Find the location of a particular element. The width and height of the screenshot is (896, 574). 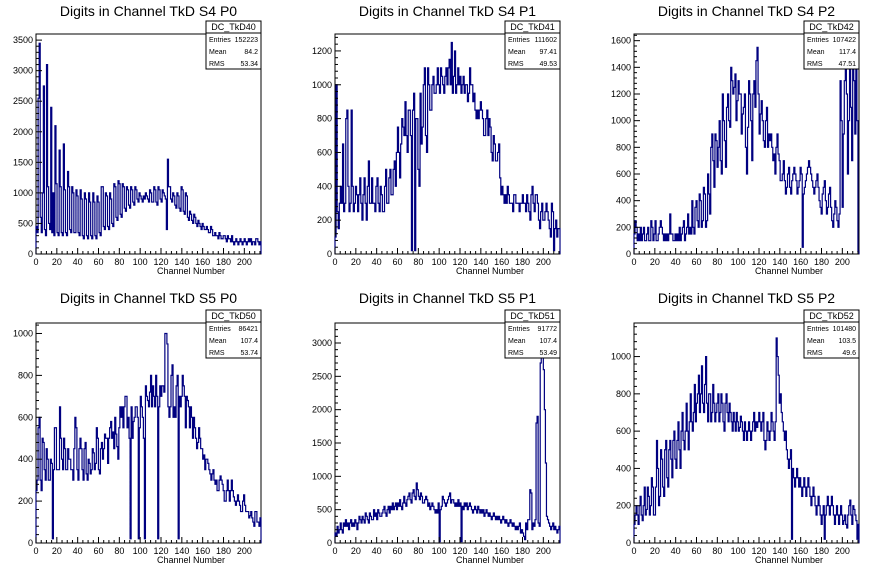

stats-box: DC_TkD41 Entries 111602 Mean 97.41 RMS 49.53 is located at coordinates (532, 45).